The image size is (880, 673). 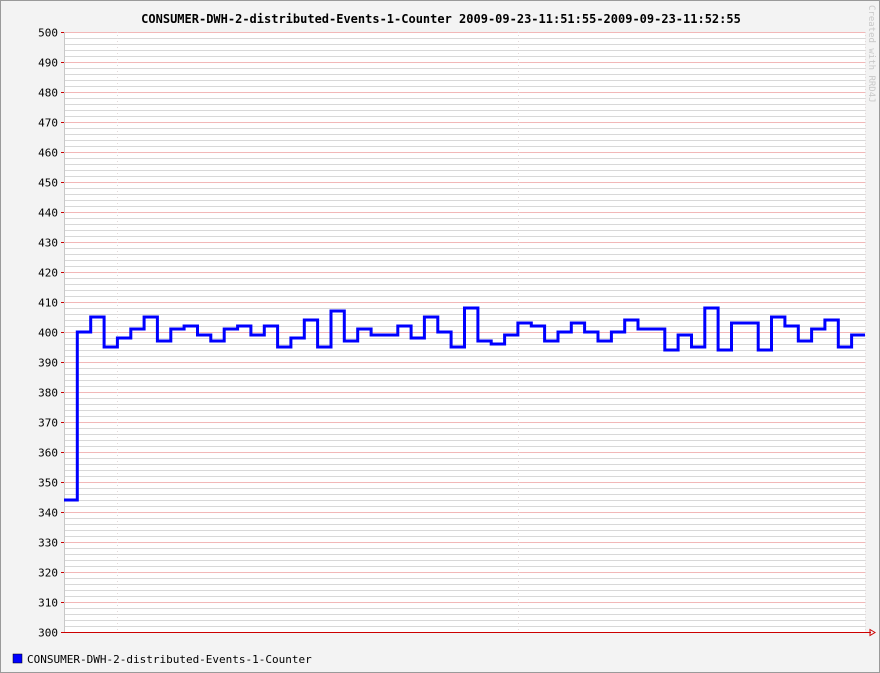 What do you see at coordinates (48, 513) in the screenshot?
I see `y-tick-label: 340` at bounding box center [48, 513].